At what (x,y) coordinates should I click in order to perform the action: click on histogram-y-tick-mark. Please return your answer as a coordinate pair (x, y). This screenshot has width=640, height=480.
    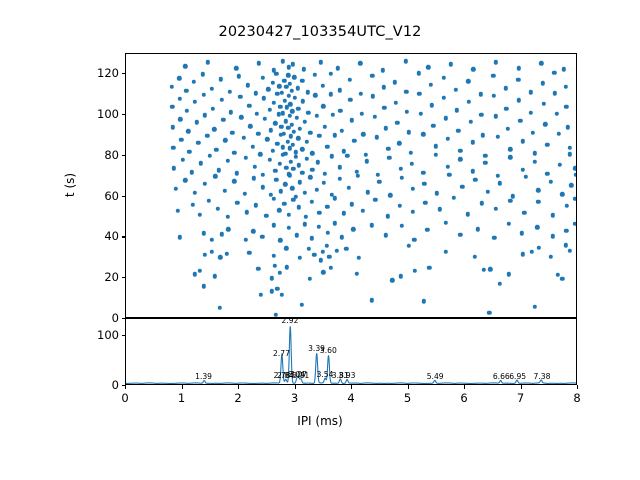
    Looking at the image, I should click on (123, 386).